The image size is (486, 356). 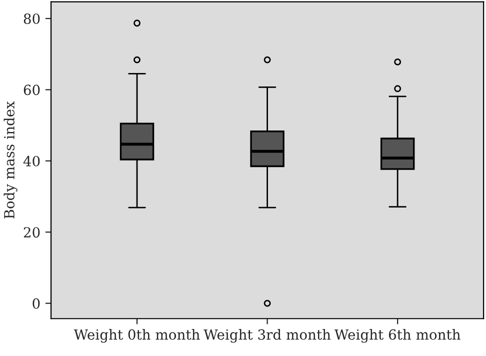 I want to click on y-tick-label: 60, so click(x=32, y=90).